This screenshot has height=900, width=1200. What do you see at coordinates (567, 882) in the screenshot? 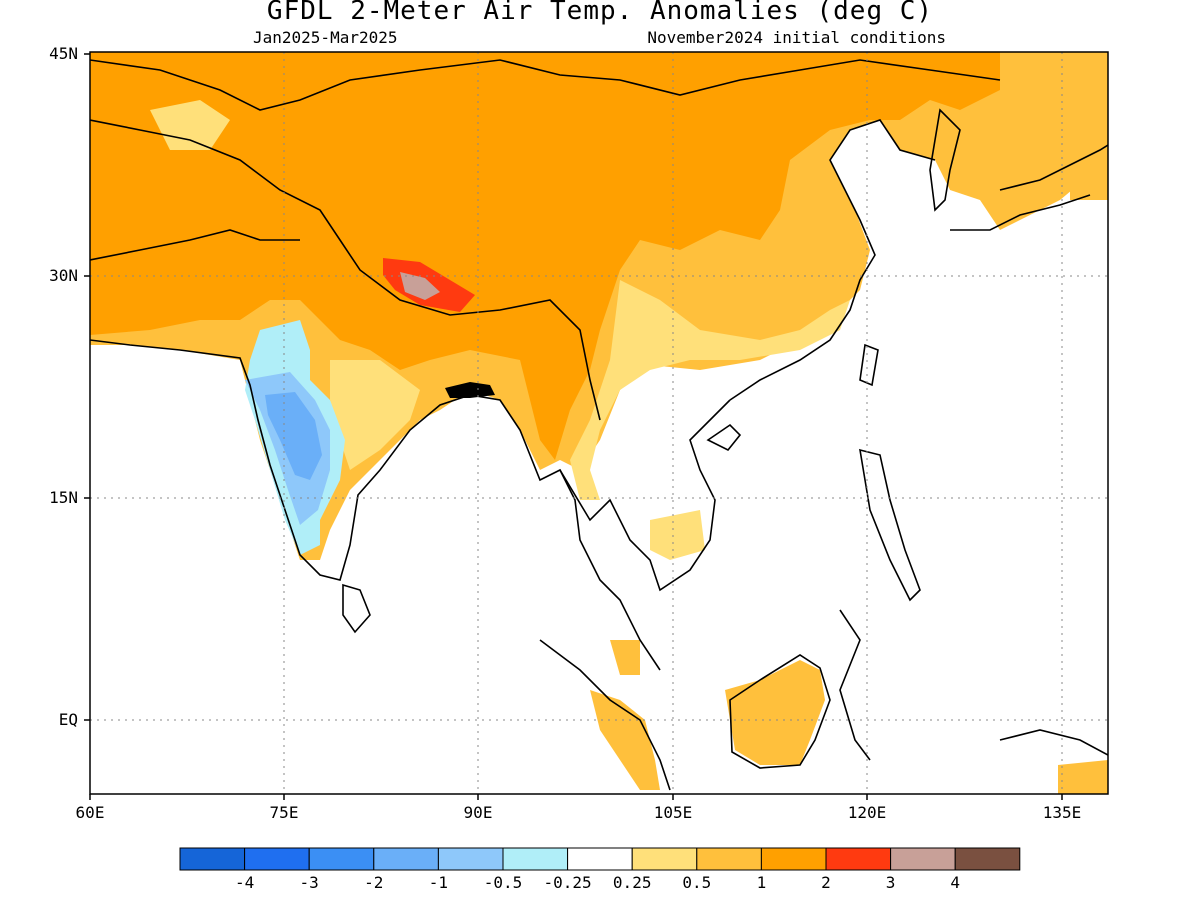
I see `colorbar-tick-label: -0.25` at bounding box center [567, 882].